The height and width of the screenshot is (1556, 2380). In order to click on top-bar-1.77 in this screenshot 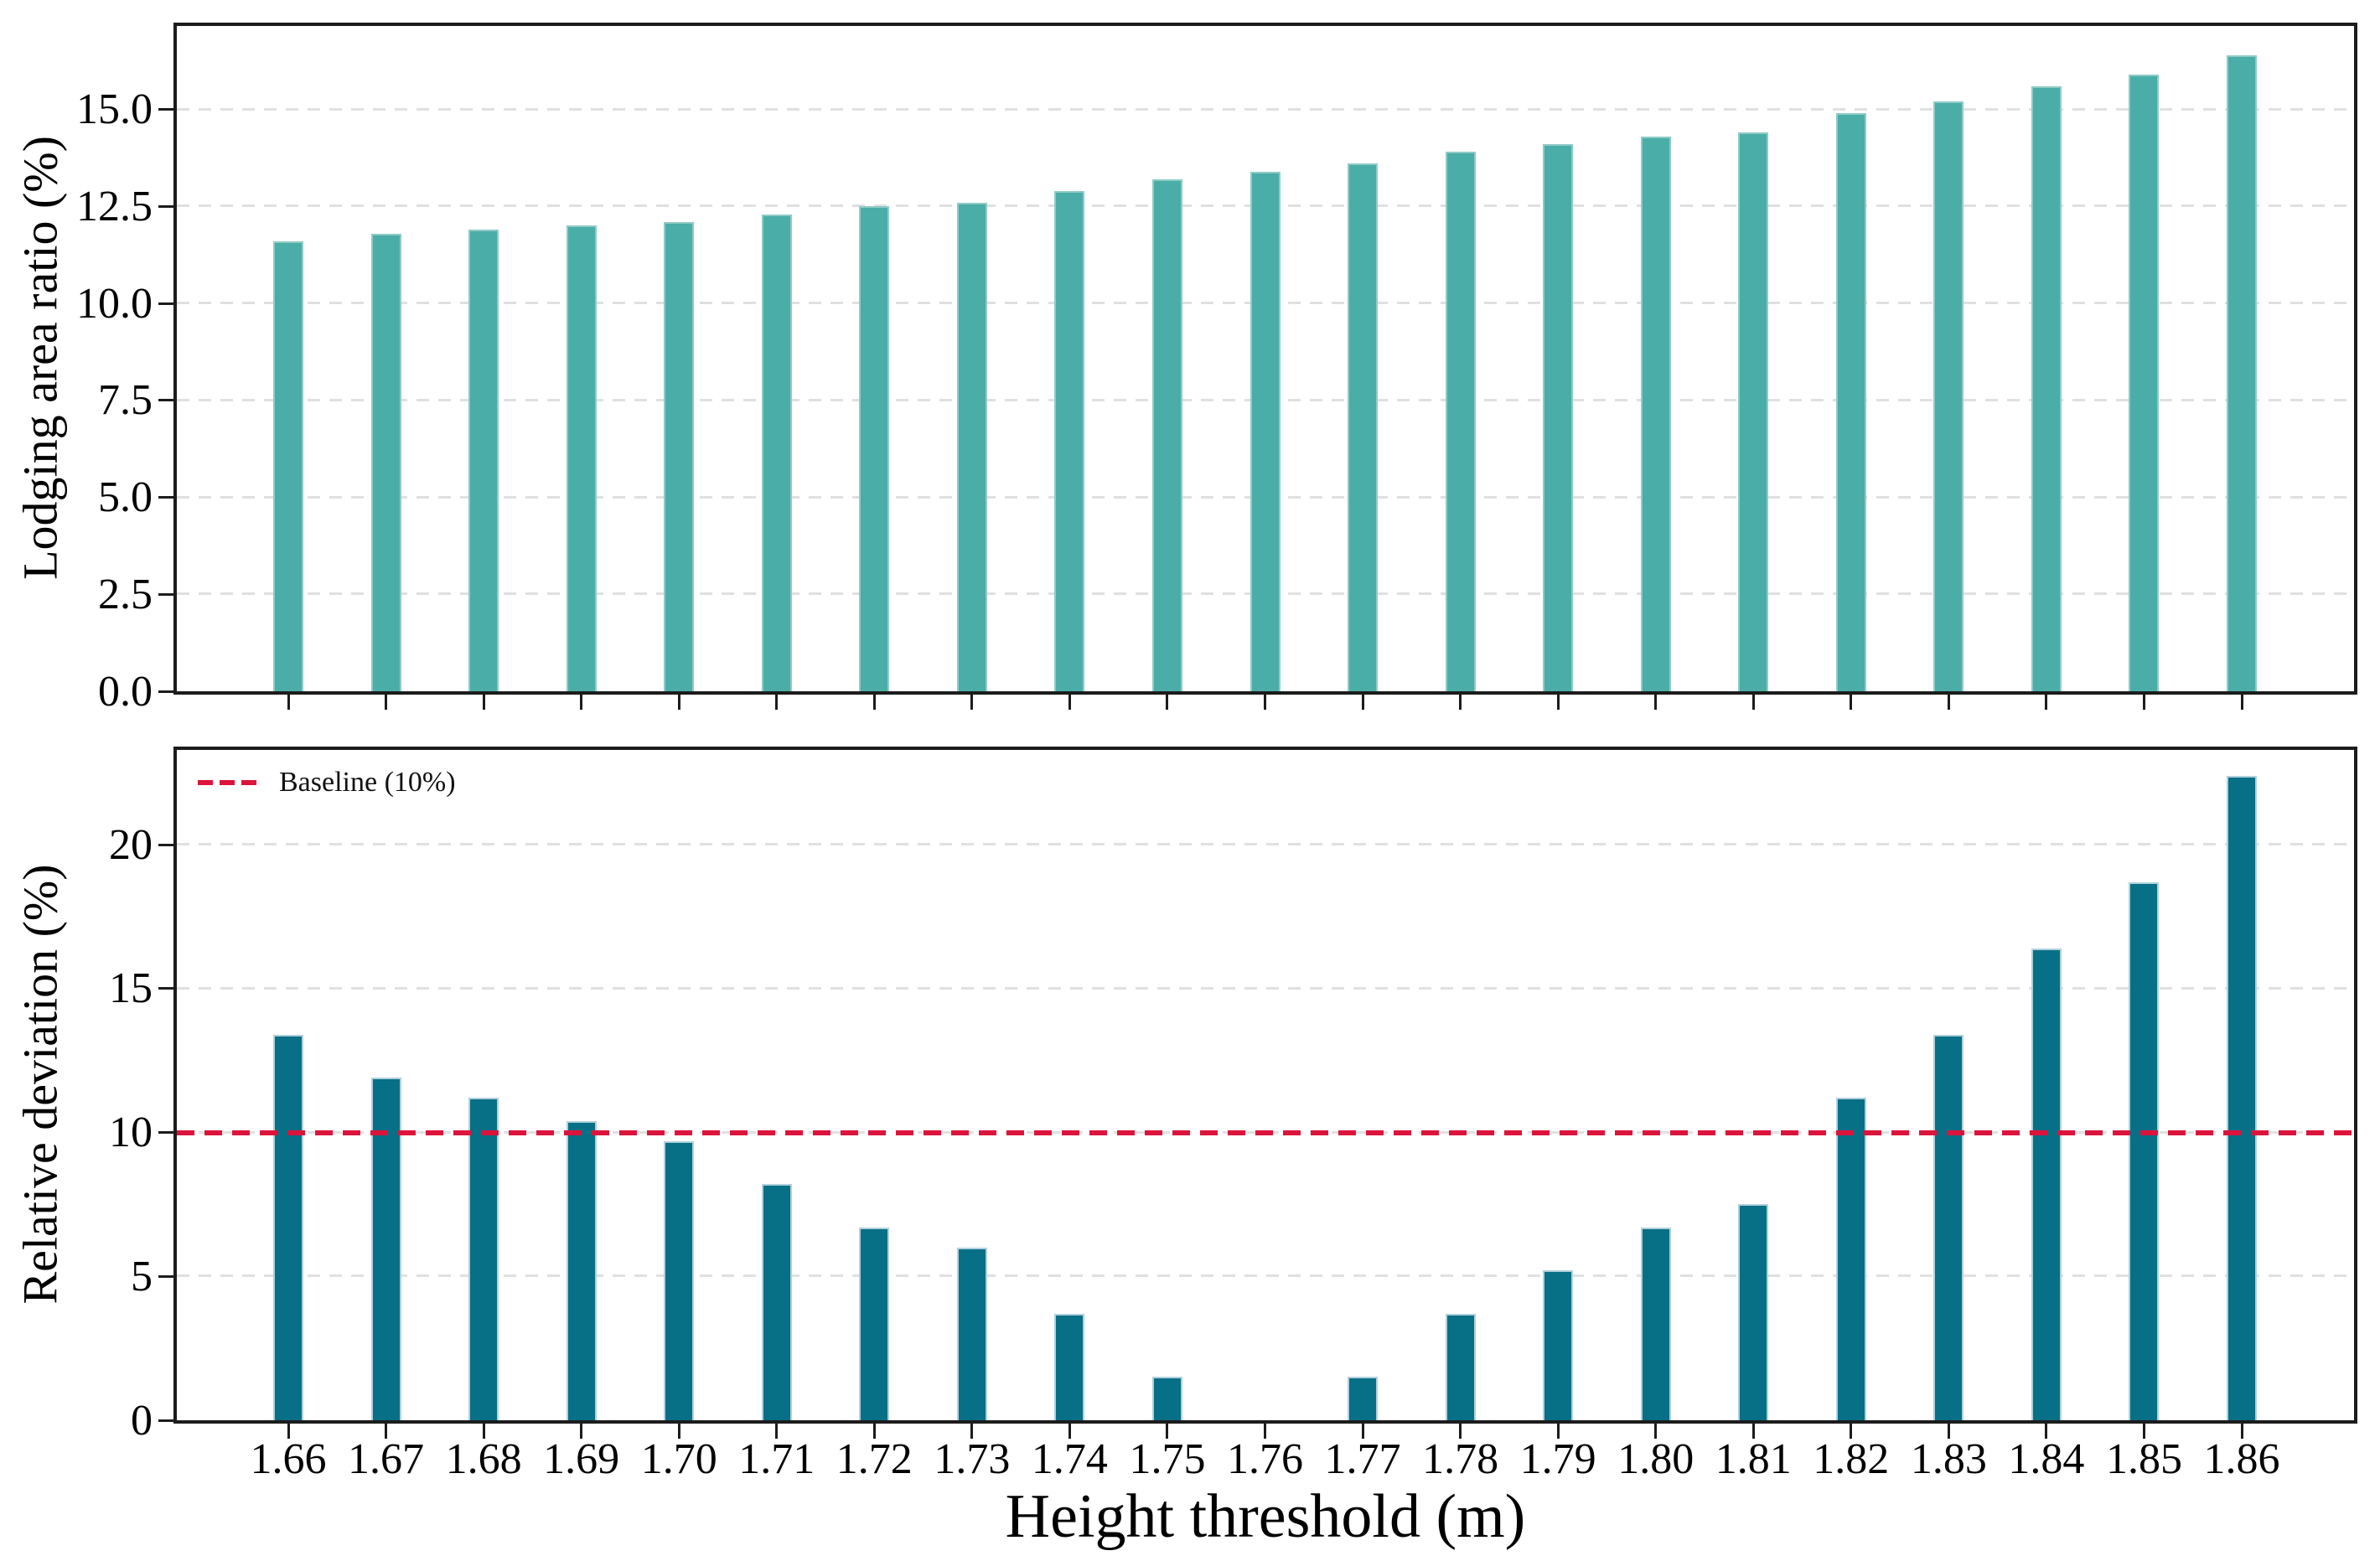, I will do `click(1363, 427)`.